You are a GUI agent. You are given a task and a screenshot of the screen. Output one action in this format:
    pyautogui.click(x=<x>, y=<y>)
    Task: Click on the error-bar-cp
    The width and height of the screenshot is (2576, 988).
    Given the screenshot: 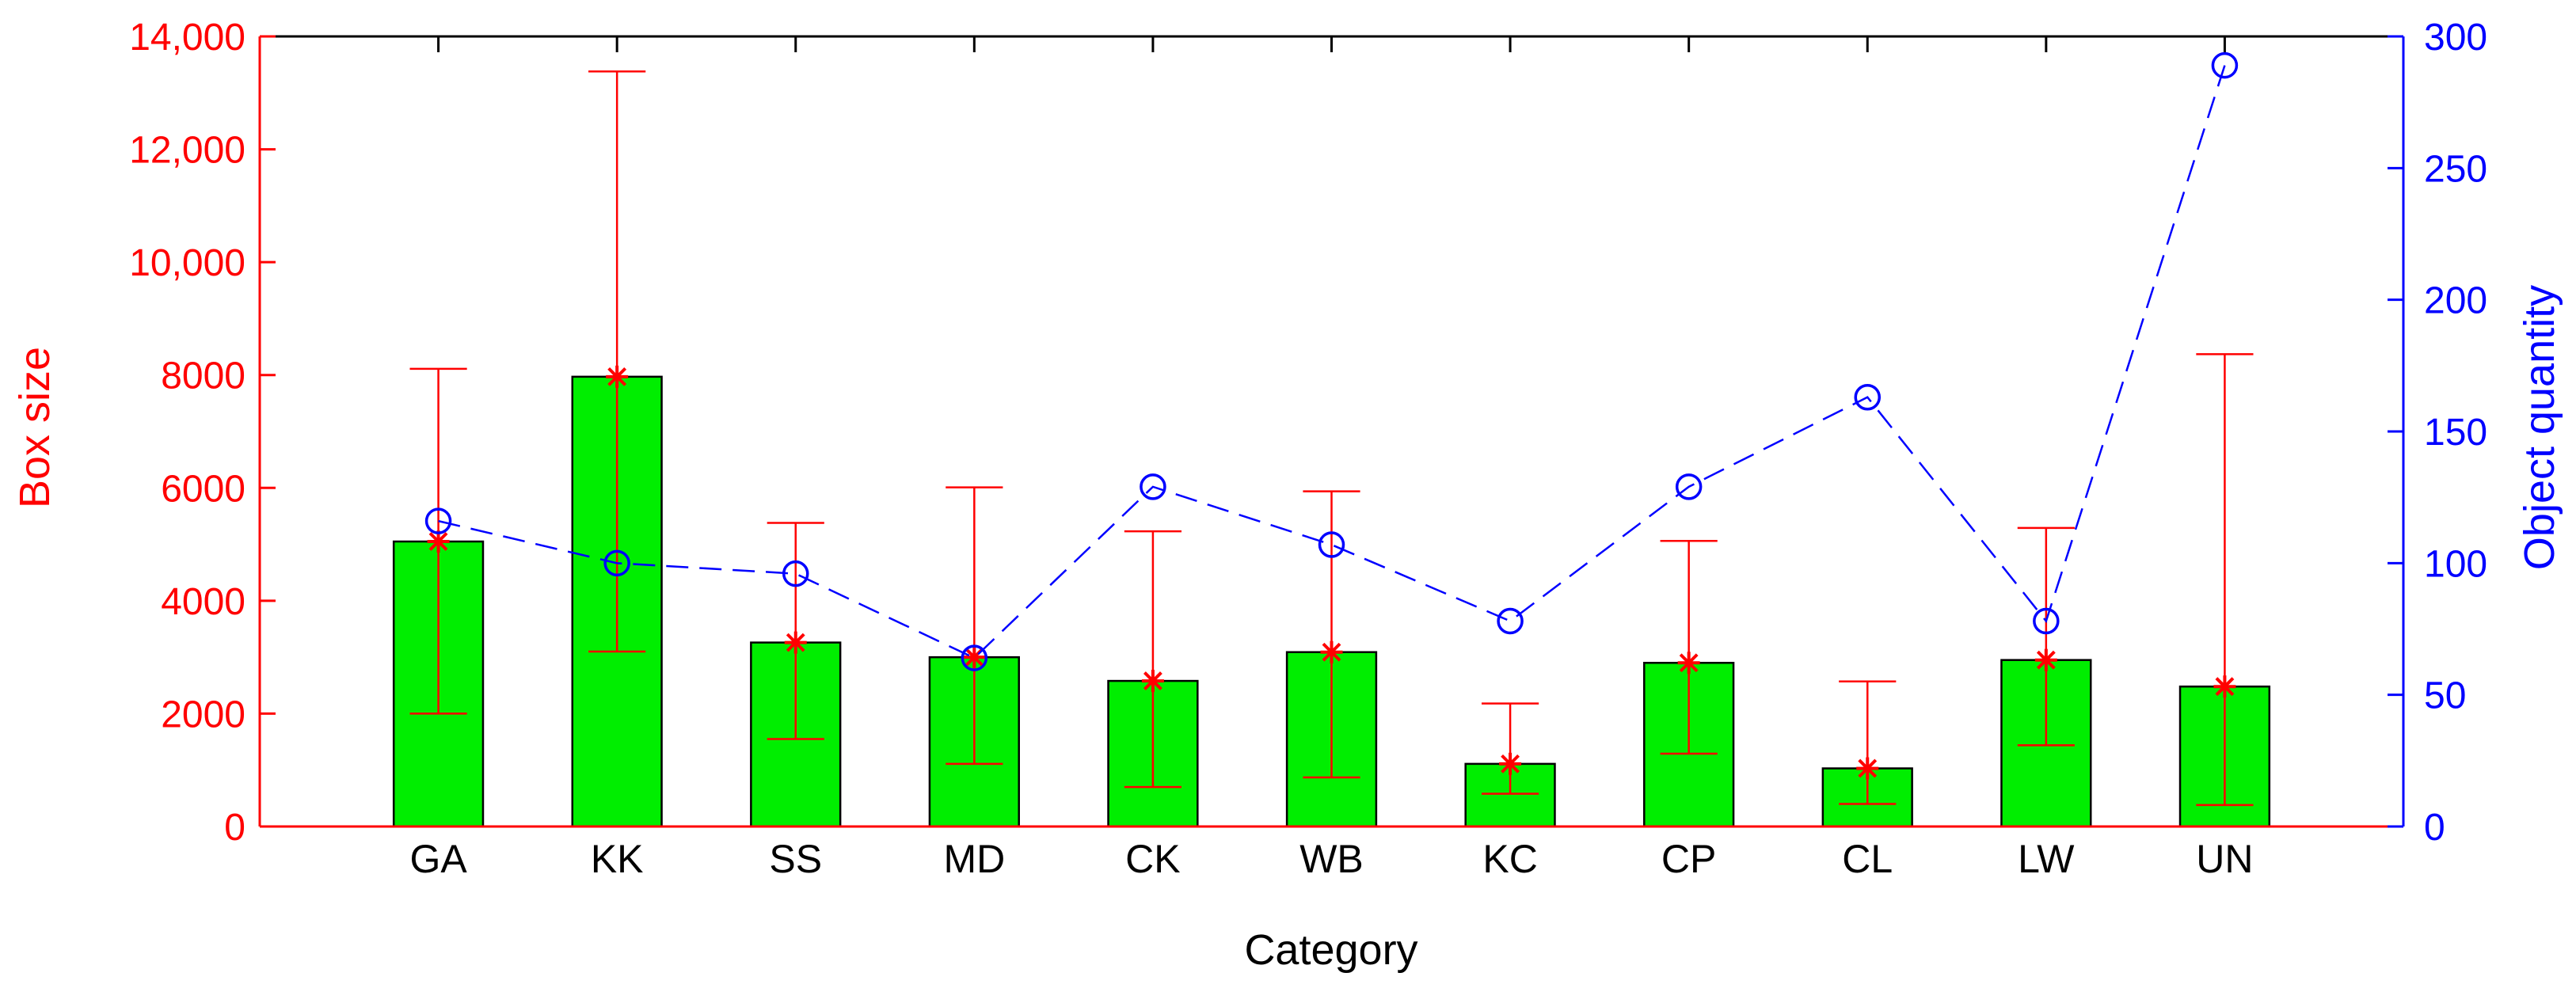 What is the action you would take?
    pyautogui.click(x=1689, y=647)
    